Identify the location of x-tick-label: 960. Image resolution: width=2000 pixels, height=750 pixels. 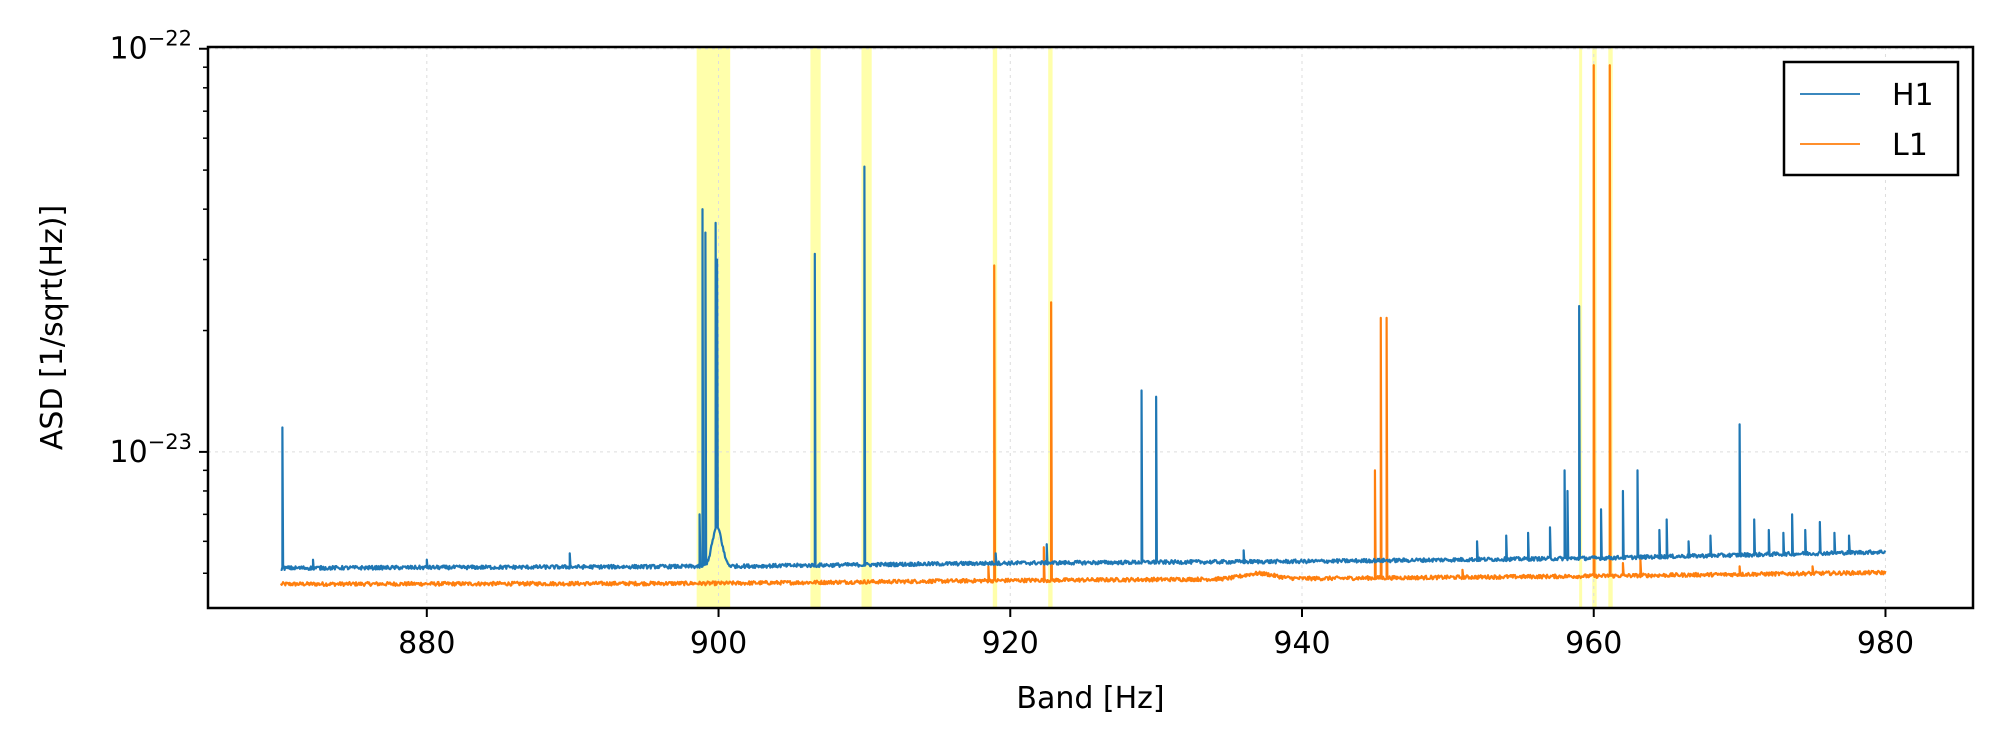
(1593, 643).